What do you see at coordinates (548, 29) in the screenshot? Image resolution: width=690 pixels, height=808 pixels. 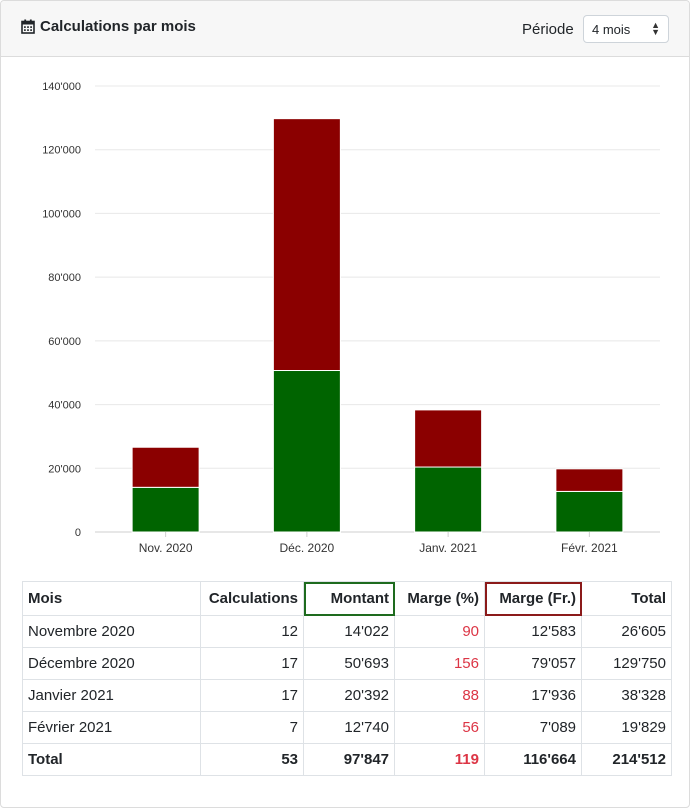 I see `period-label: Période` at bounding box center [548, 29].